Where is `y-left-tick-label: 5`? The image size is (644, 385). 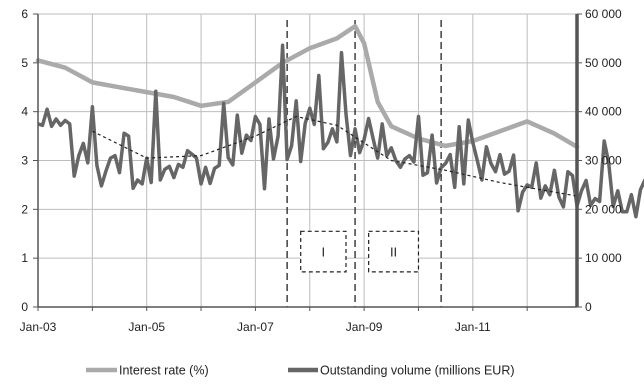
y-left-tick-label: 5 is located at coordinates (24, 63).